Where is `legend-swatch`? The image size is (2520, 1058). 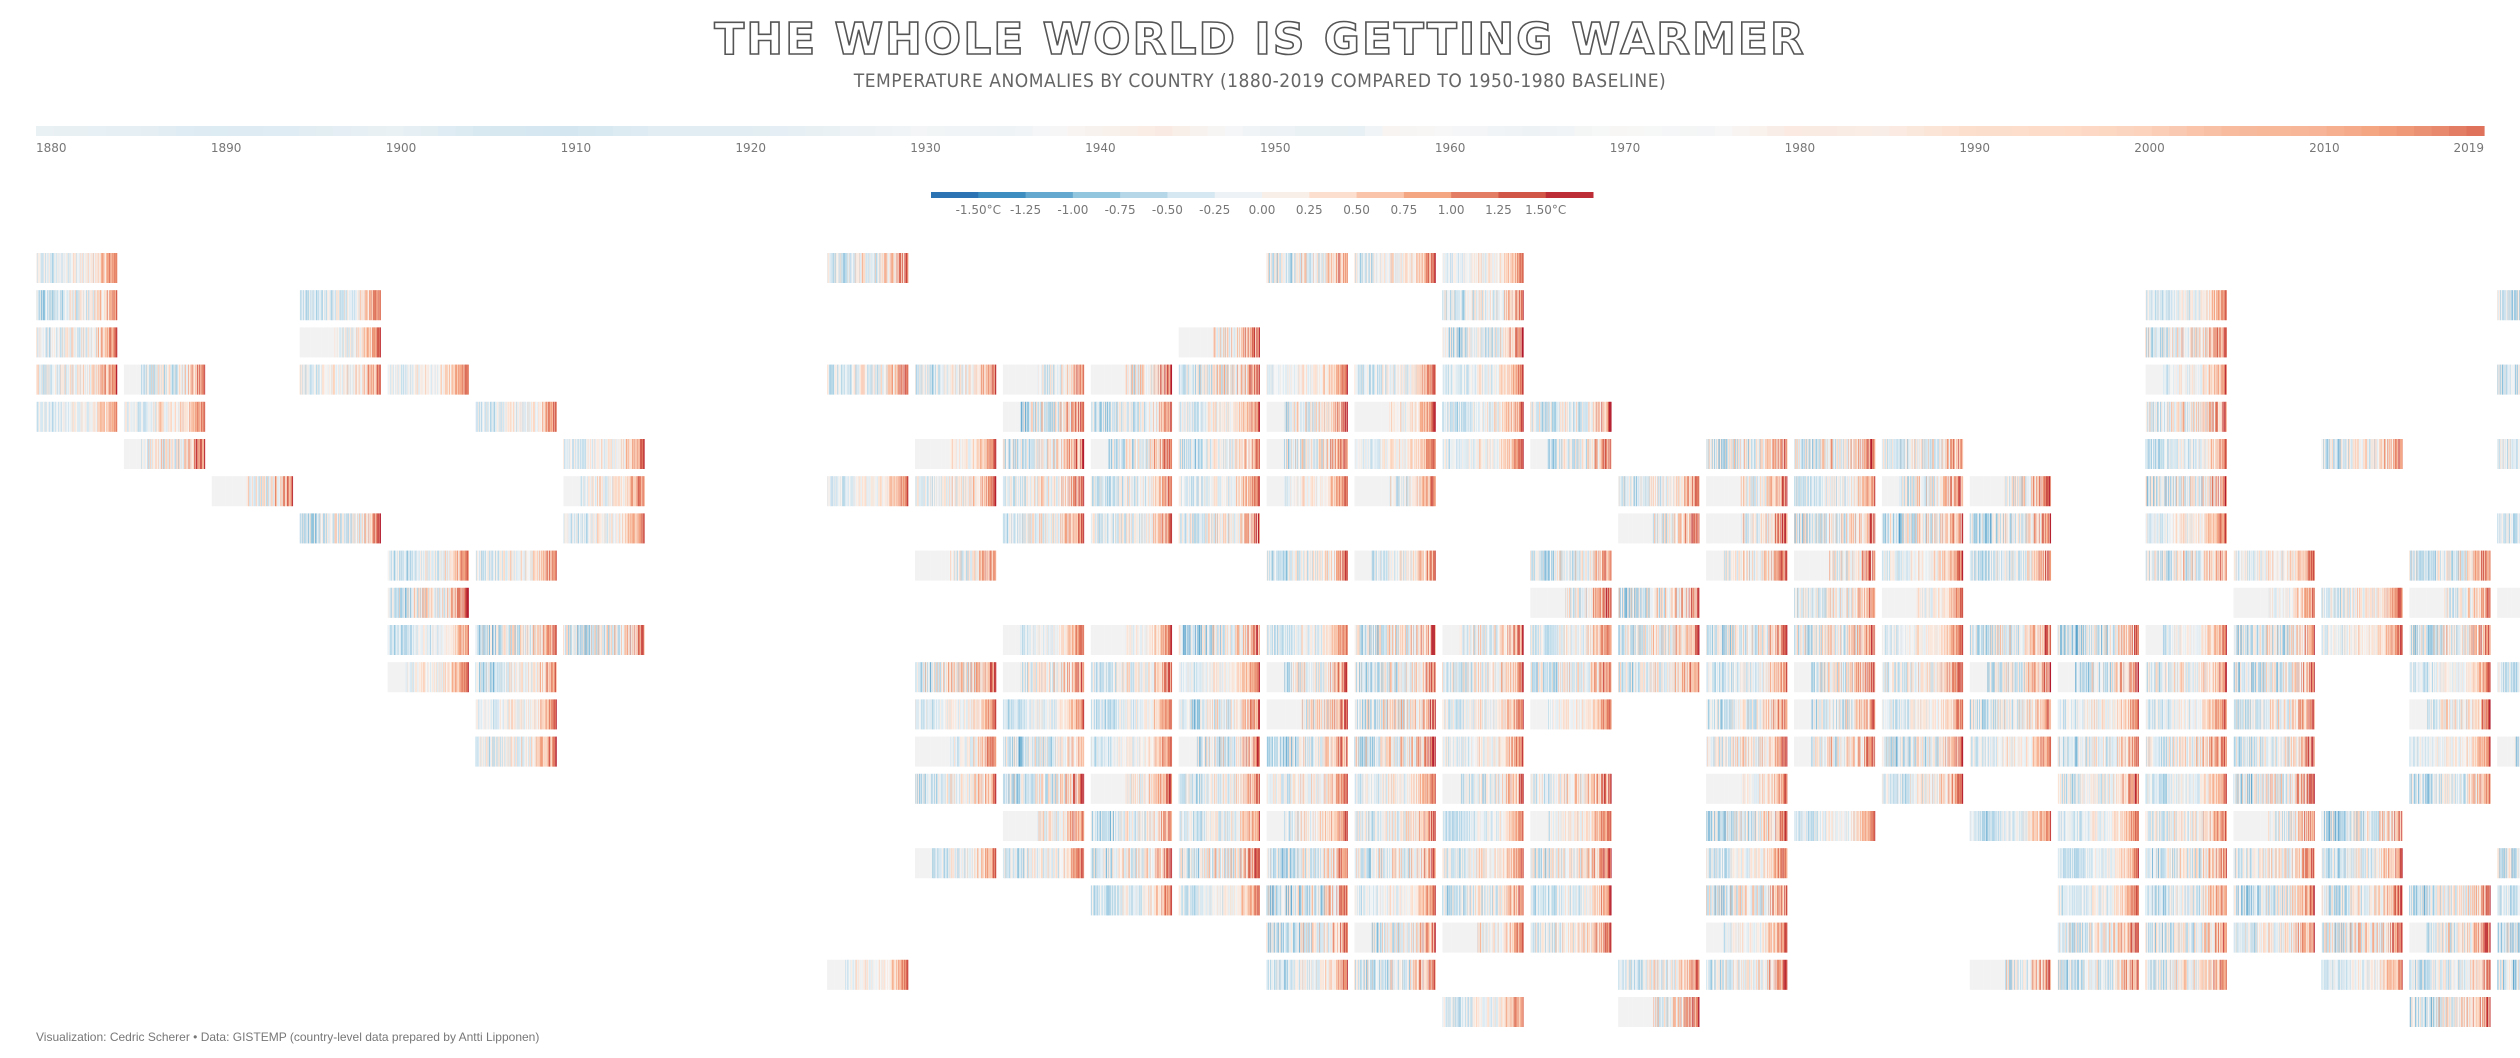 legend-swatch is located at coordinates (1427, 195).